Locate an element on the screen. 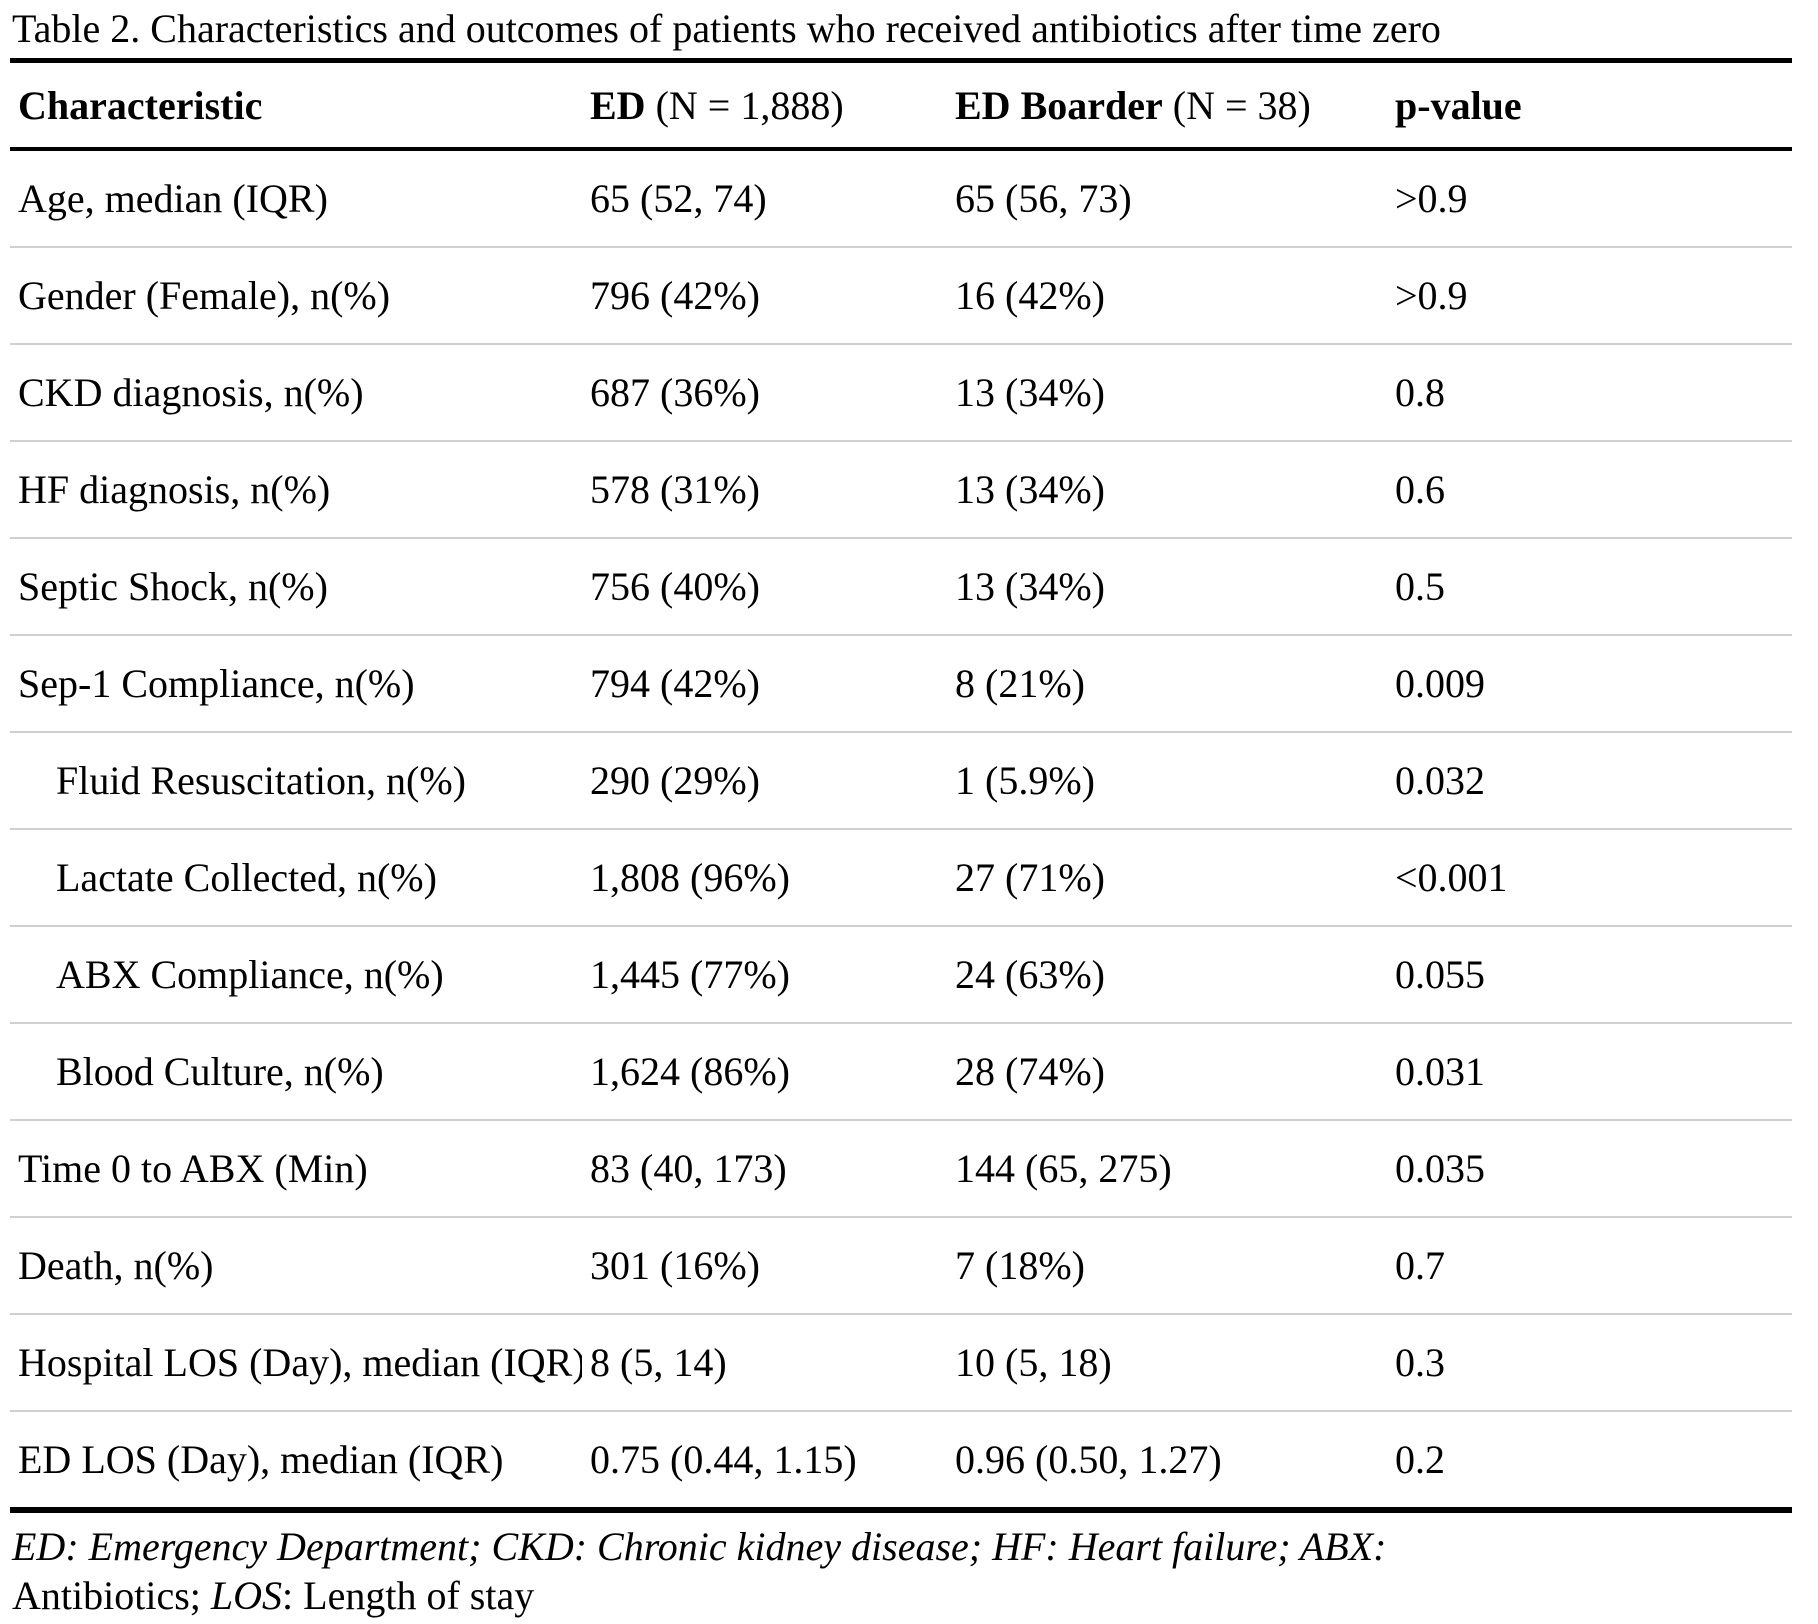 The width and height of the screenshot is (1818, 1624). pvalue-cell: <0.001 is located at coordinates (1589, 878).